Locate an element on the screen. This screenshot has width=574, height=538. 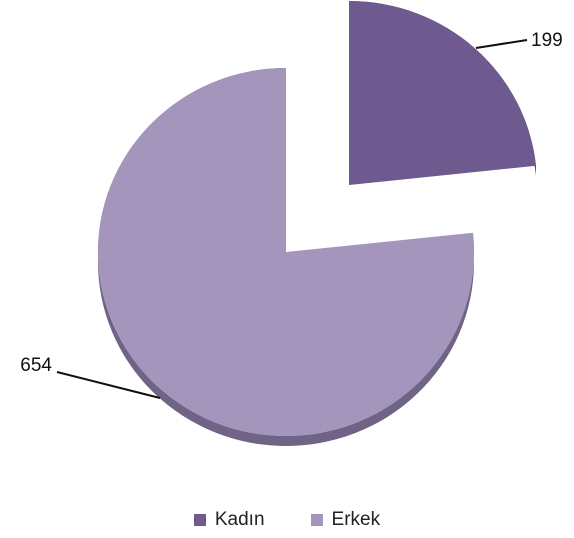
legend-swatch-erkek is located at coordinates (316, 520).